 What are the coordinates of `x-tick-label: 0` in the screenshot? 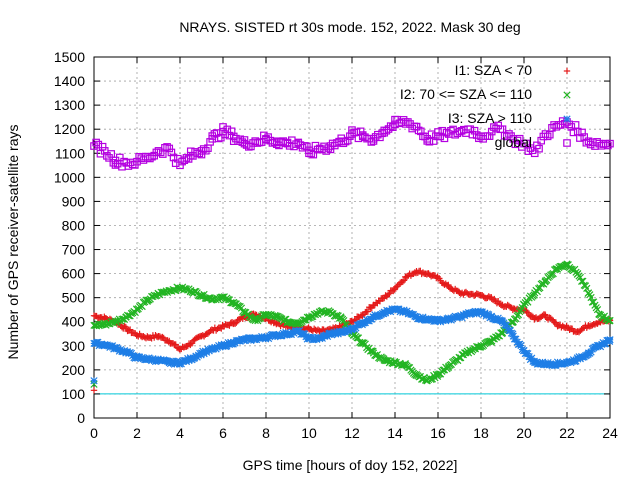 It's located at (94, 433).